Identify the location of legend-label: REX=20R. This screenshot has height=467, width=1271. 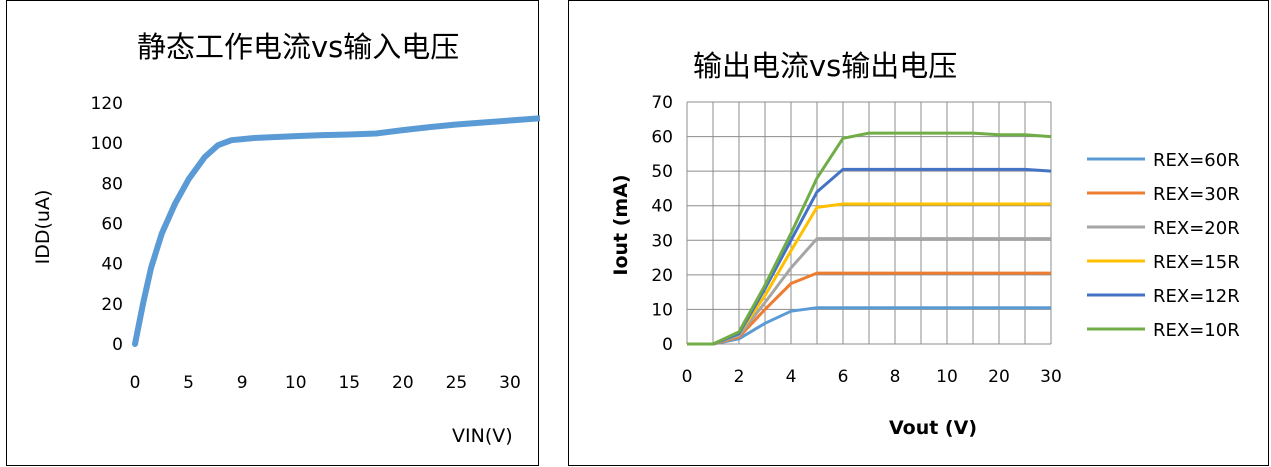
(1196, 228).